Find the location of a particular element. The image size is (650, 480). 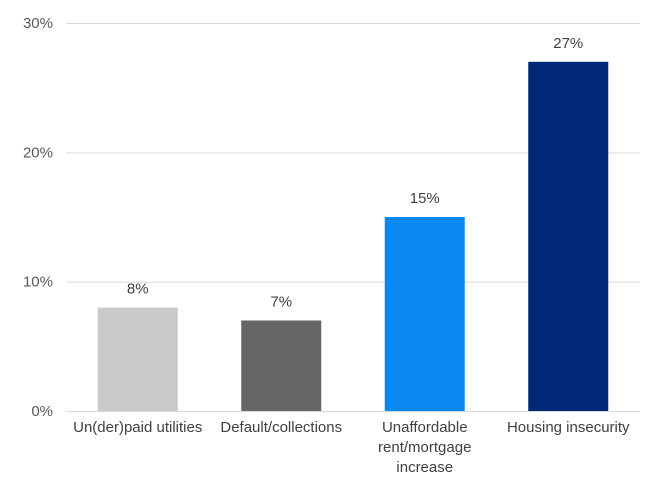

category-label-line: Unaffordable is located at coordinates (425, 427).